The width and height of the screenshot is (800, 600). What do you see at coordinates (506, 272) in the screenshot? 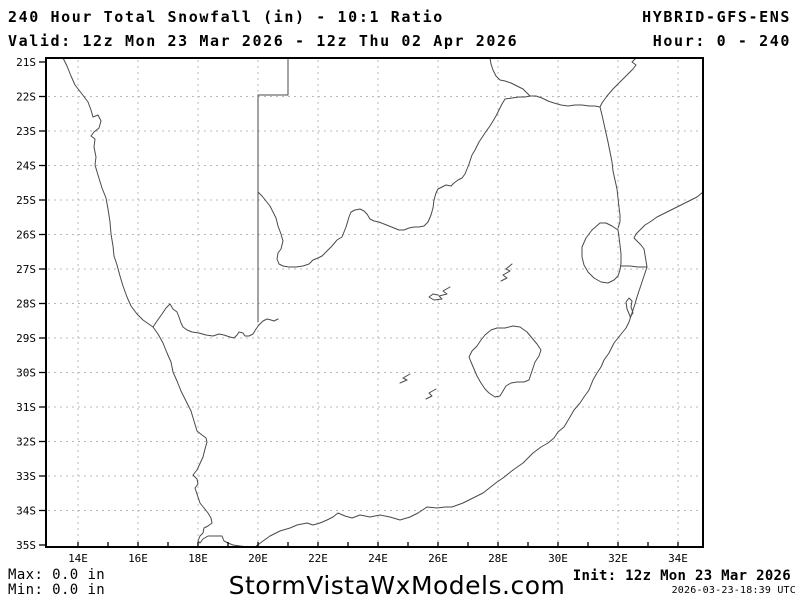
I see `lake-vaal-dam` at bounding box center [506, 272].